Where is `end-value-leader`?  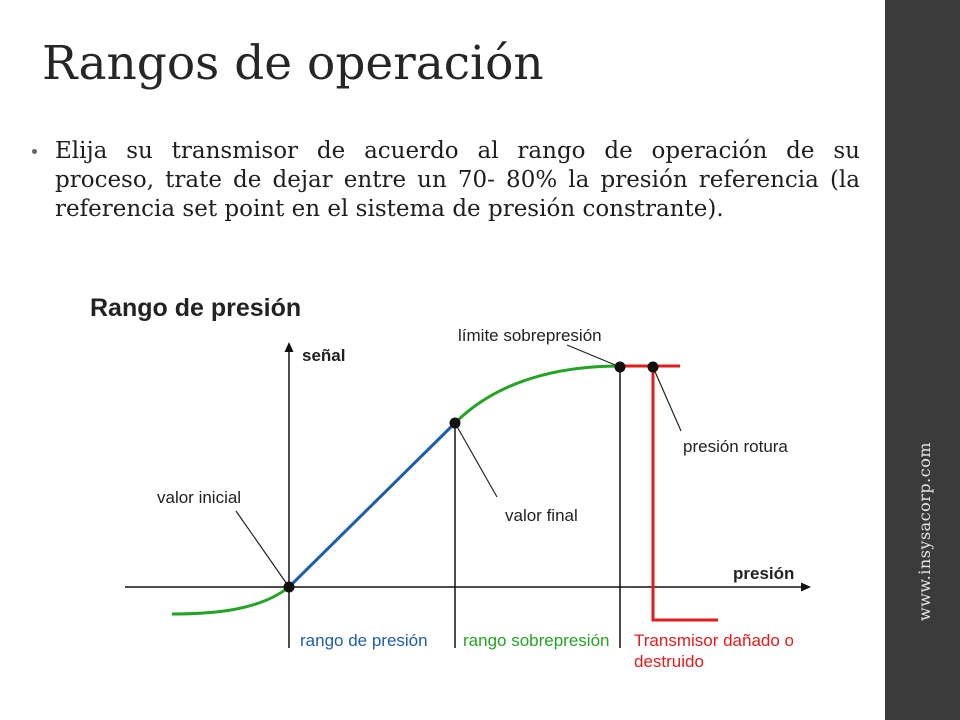 end-value-leader is located at coordinates (476, 460).